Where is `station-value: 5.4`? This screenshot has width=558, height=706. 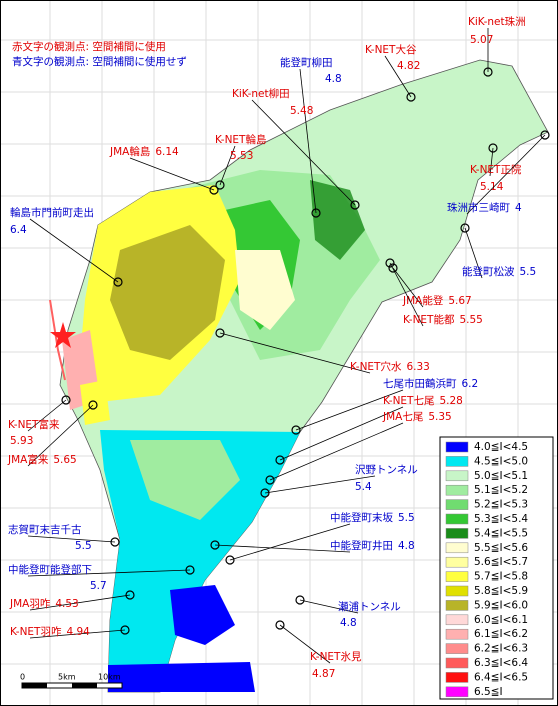
station-value: 5.4 is located at coordinates (363, 487).